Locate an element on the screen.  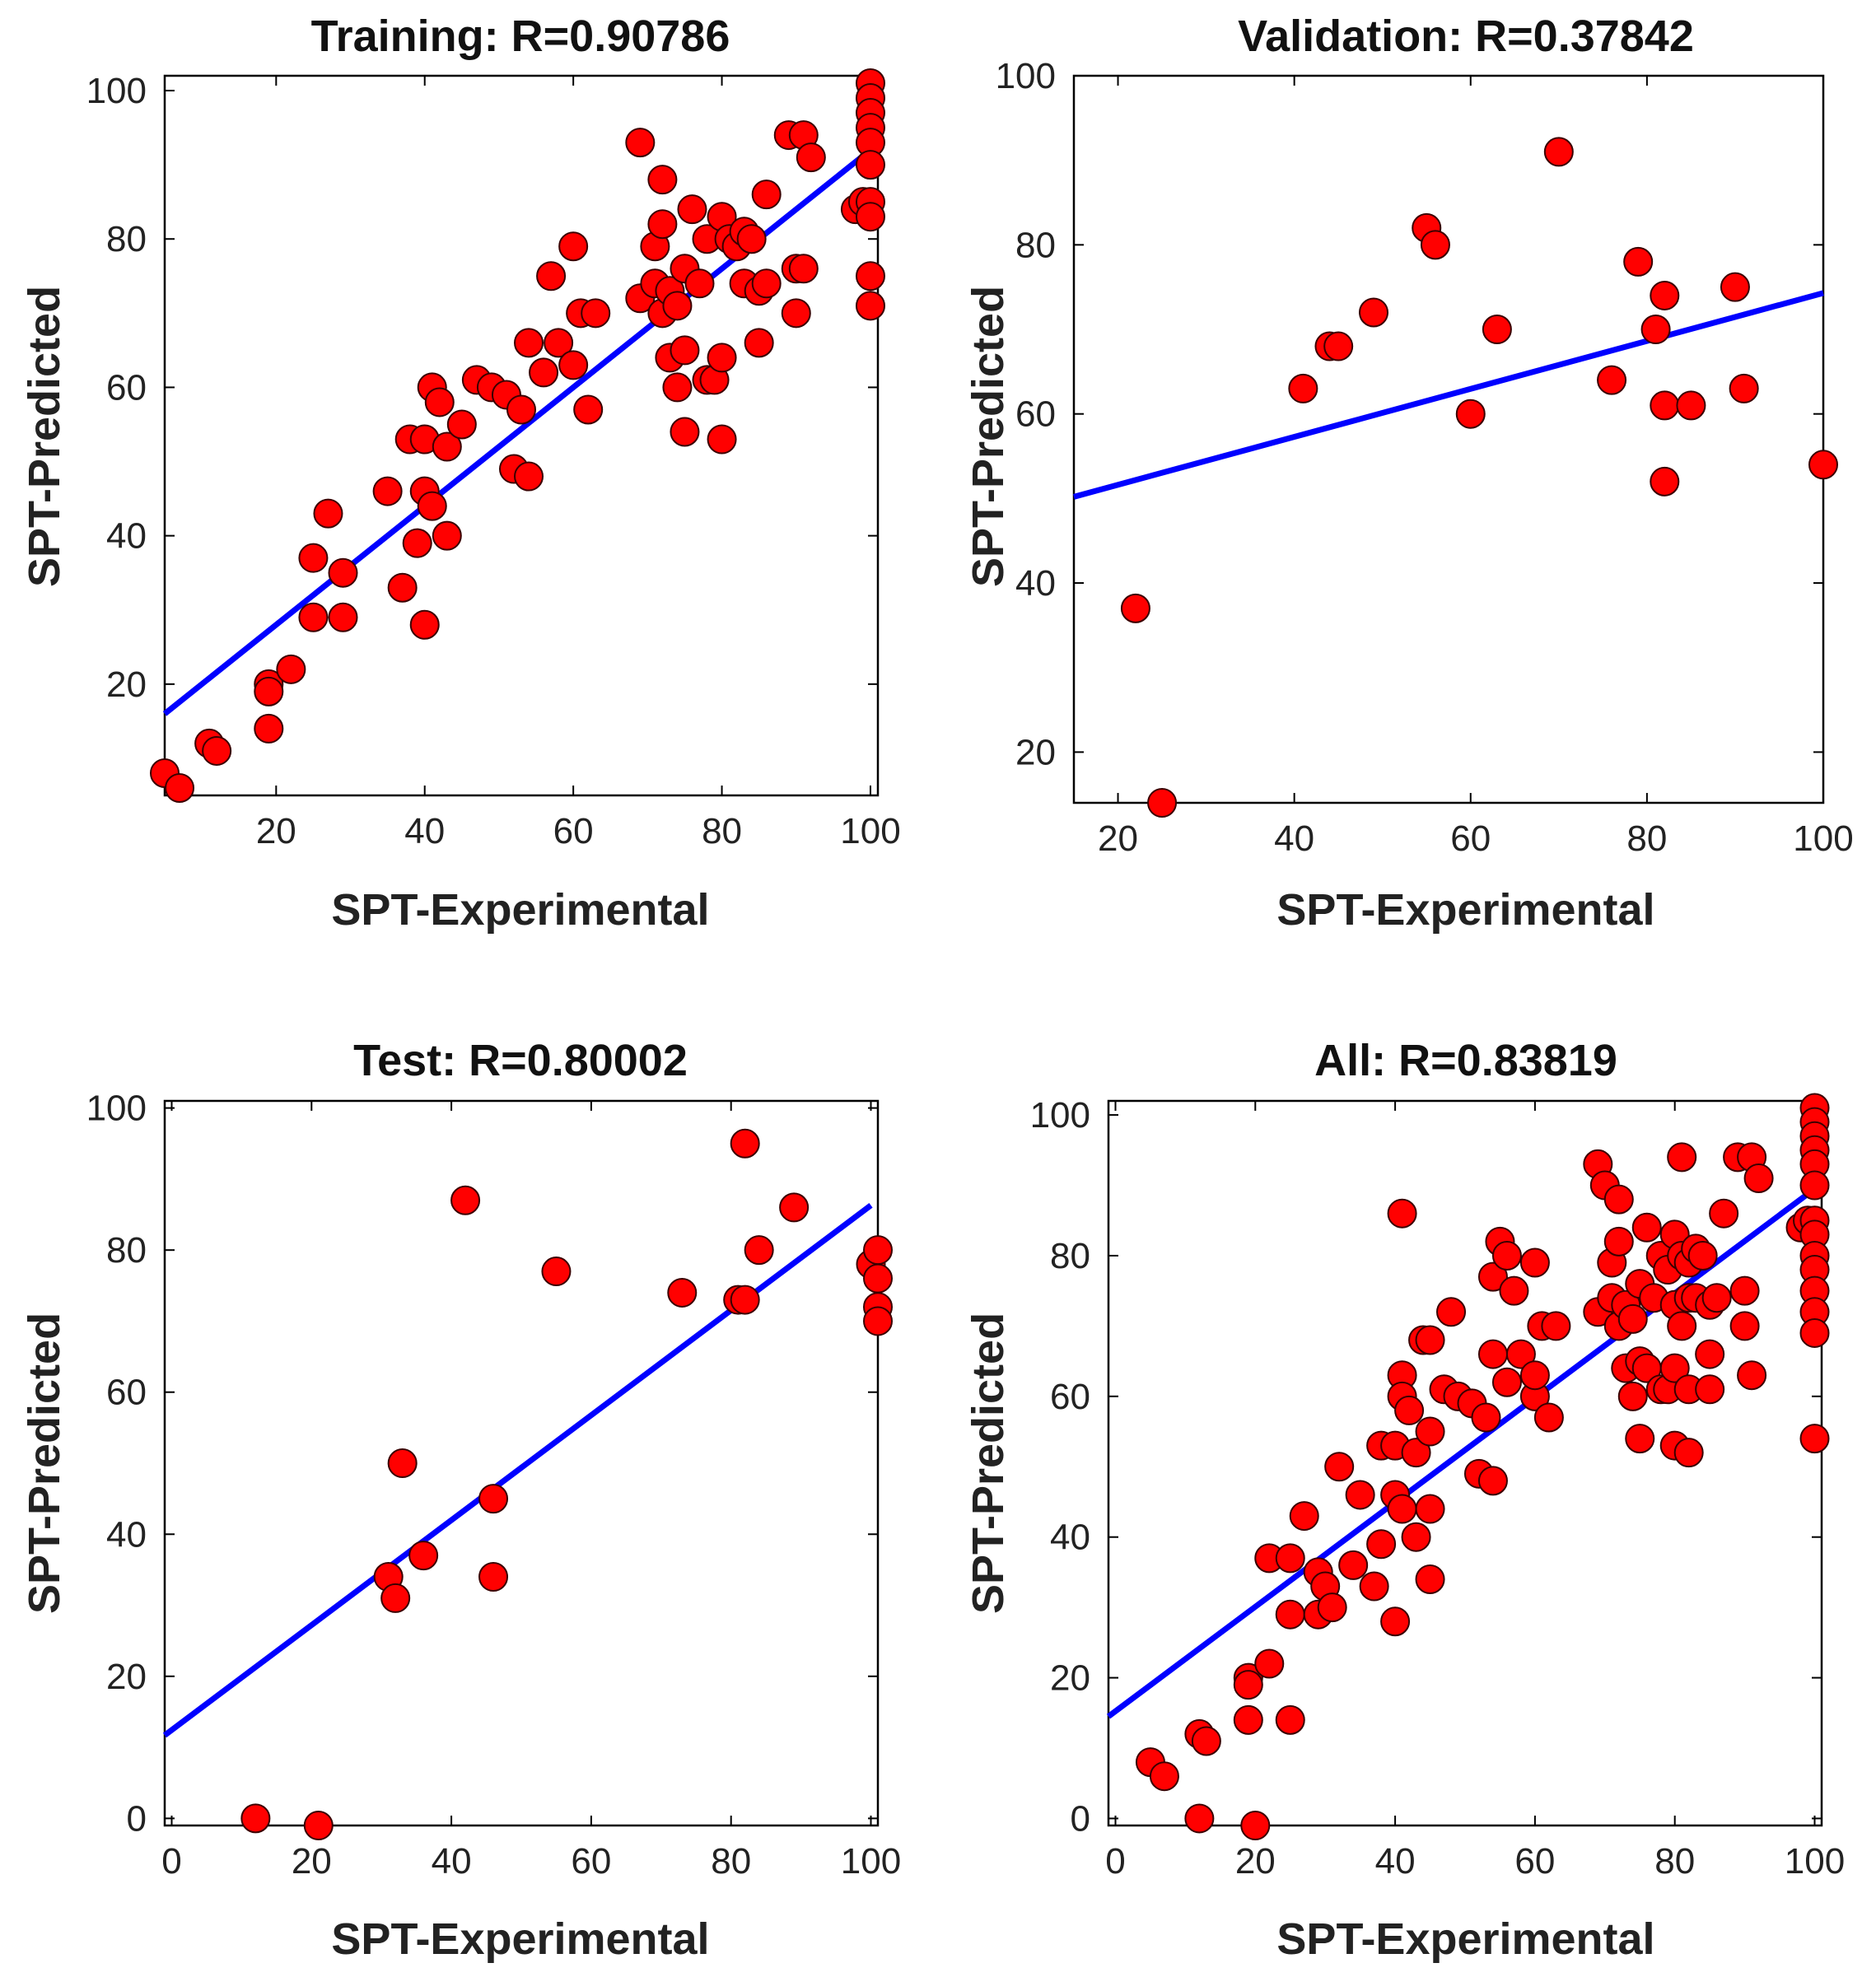
test-title: Test: R=0.80002 is located at coordinates (520, 1060).